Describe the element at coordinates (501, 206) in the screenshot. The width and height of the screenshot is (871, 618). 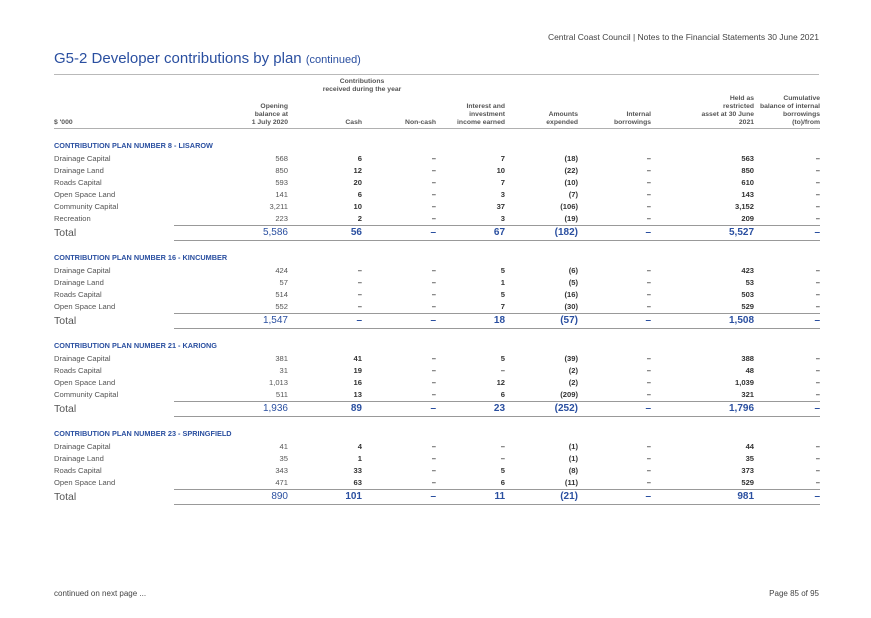
I see `table-cell: 37` at that location.